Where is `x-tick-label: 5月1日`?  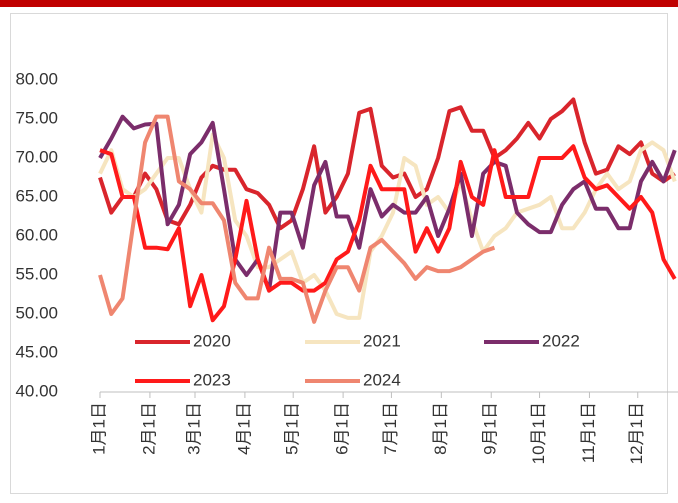
x-tick-label: 5月1日 is located at coordinates (292, 428).